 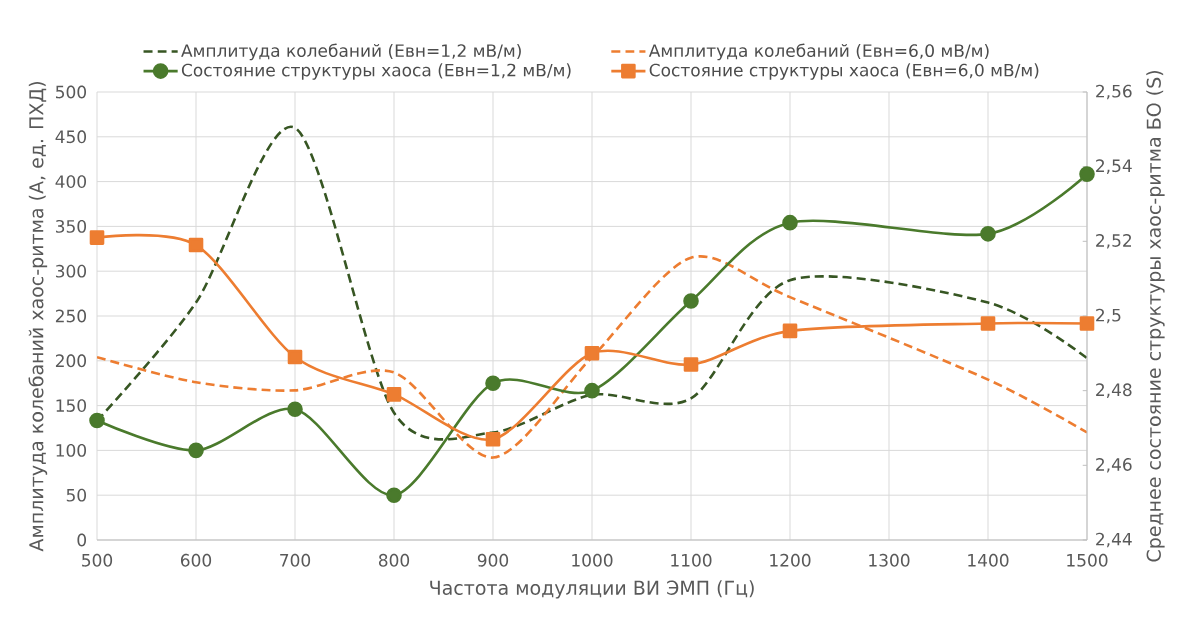 I want to click on y2-tick-label: 2,44, so click(x=1114, y=540).